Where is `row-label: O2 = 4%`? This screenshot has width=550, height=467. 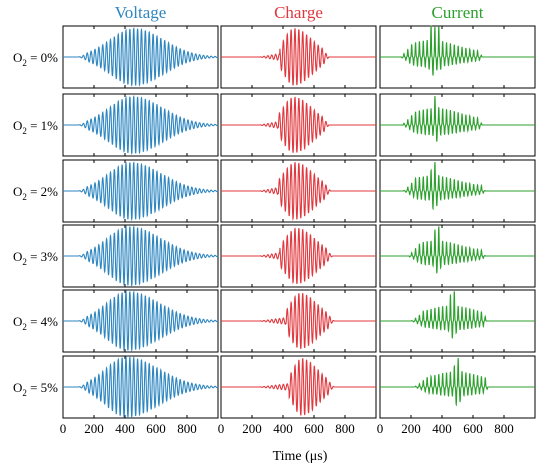
row-label: O2 = 4% is located at coordinates (35, 323).